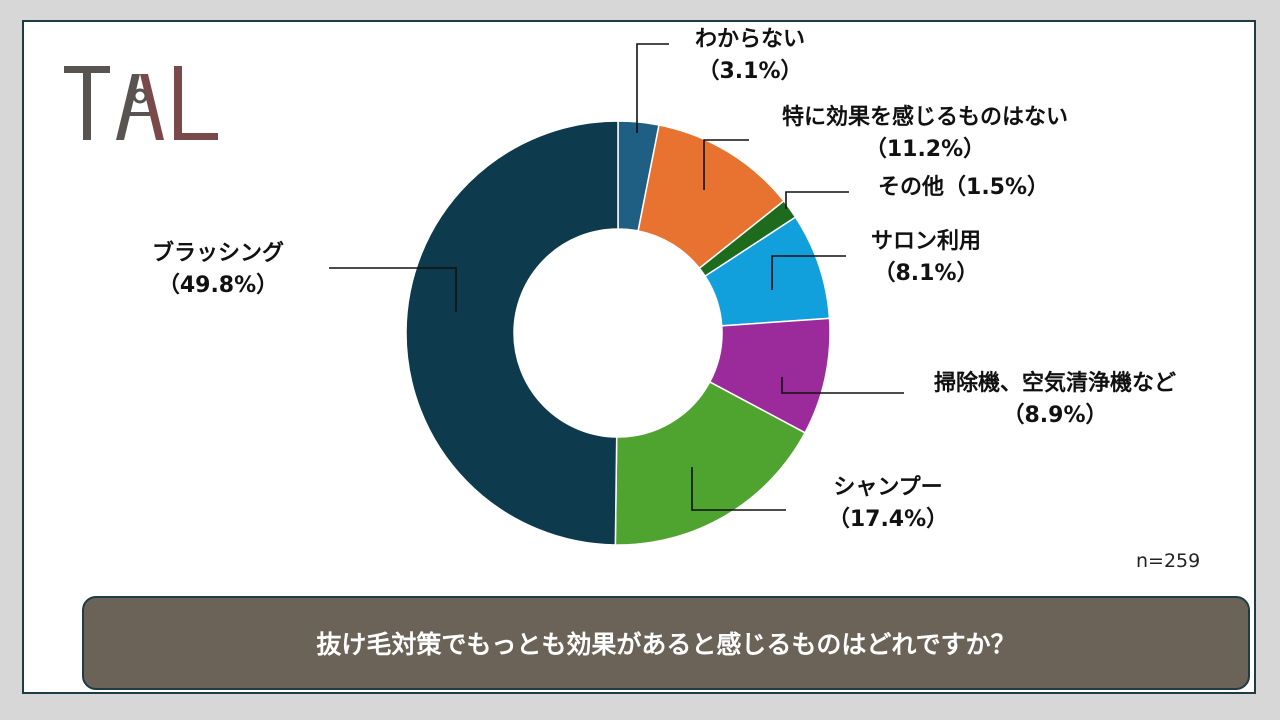 Image resolution: width=1280 pixels, height=720 pixels. What do you see at coordinates (888, 504) in the screenshot?
I see `slice-label-shampoo: シャンプー （17.4%）` at bounding box center [888, 504].